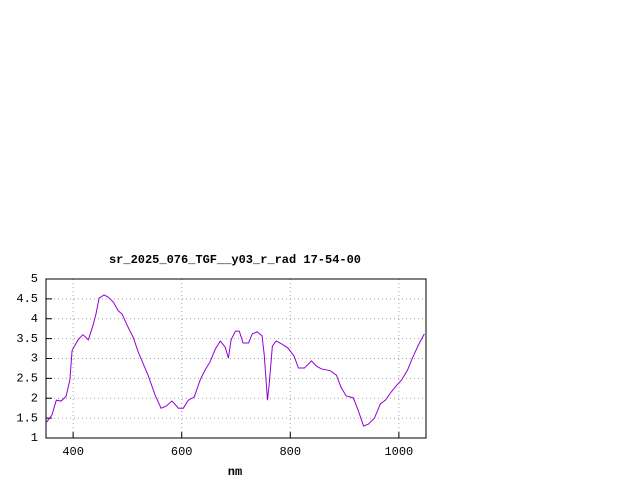 This screenshot has width=640, height=480. Describe the element at coordinates (27, 339) in the screenshot. I see `y-tick-label: 3.5` at that location.